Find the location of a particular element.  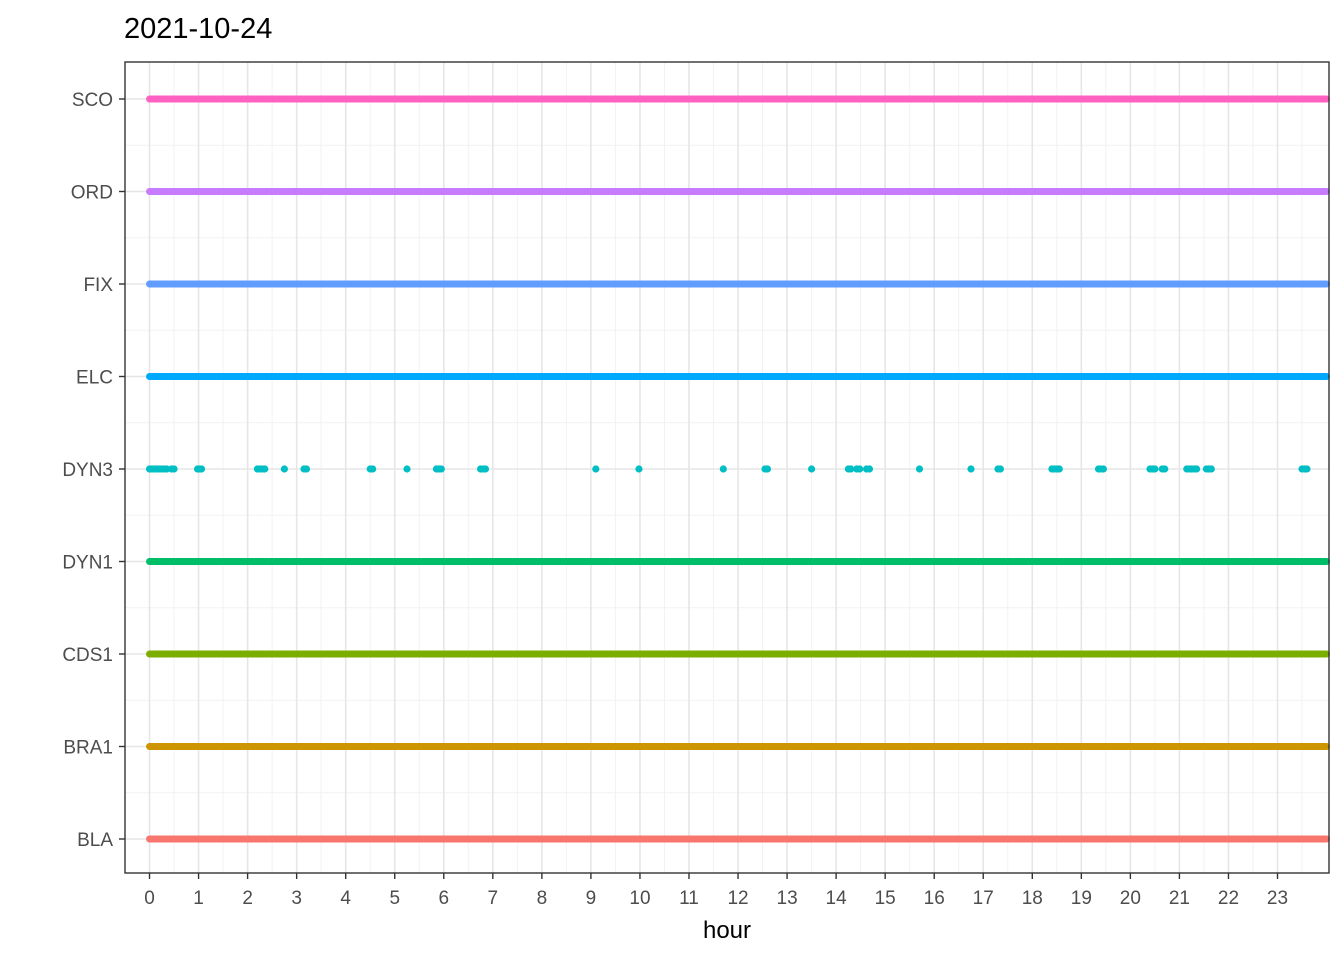

y-tick-label: ORD is located at coordinates (92, 193).